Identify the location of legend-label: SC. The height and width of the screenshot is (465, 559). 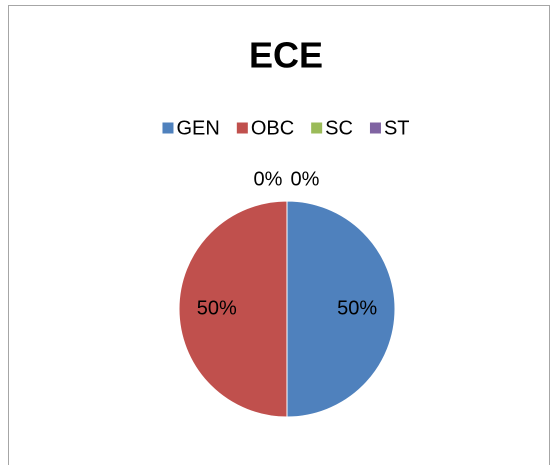
(339, 128).